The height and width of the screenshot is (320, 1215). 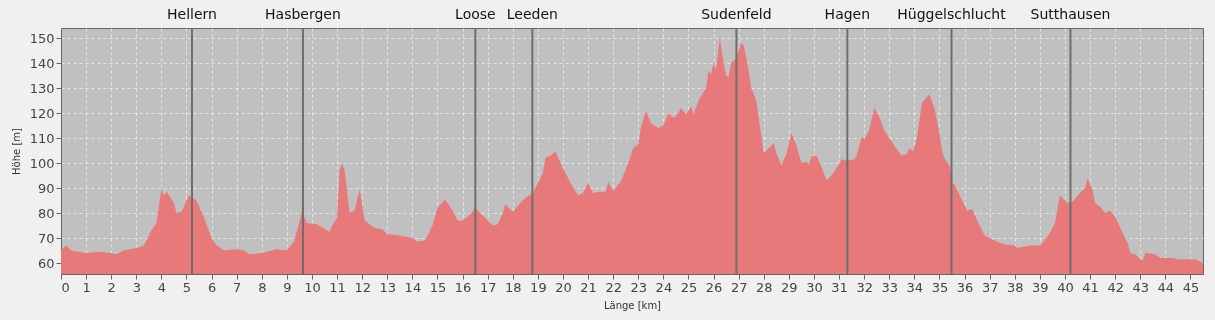 What do you see at coordinates (588, 287) in the screenshot?
I see `x-tick-label: 21` at bounding box center [588, 287].